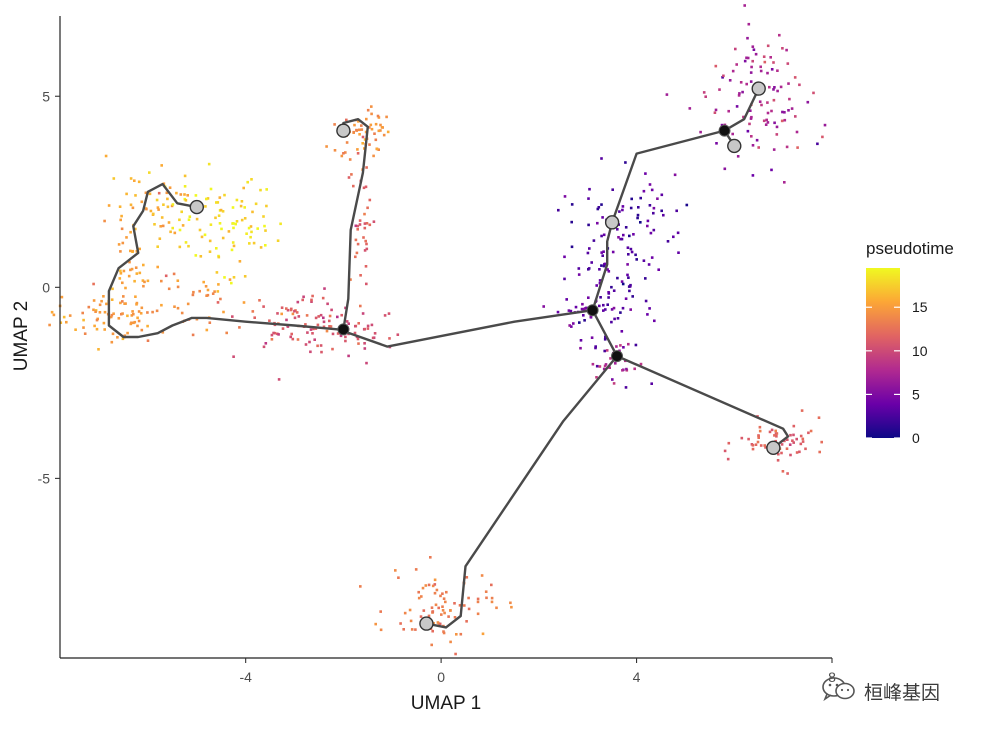  I want to click on legend-tick-label: 5, so click(916, 394).